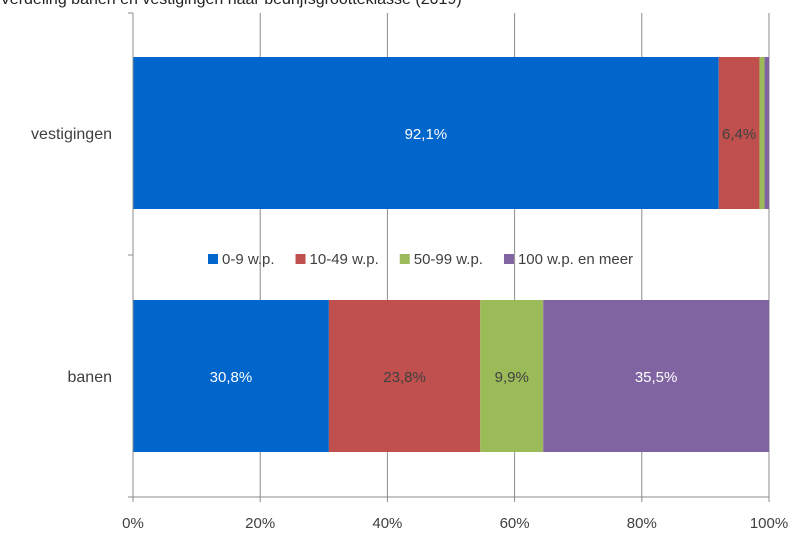 This screenshot has height=535, width=796. I want to click on legend-label: 0-9 w.p., so click(248, 259).